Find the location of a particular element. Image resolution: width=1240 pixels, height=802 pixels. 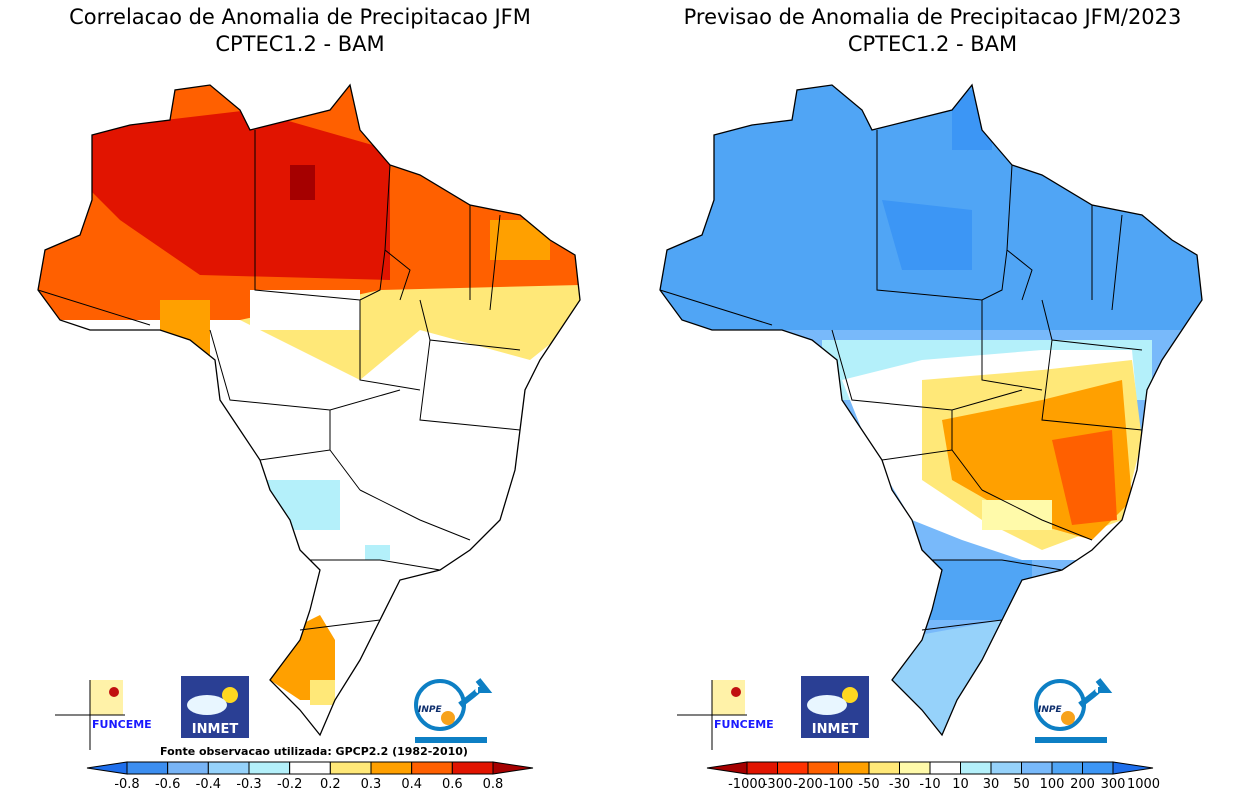

colorbar-tick-label: -200 is located at coordinates (808, 784).